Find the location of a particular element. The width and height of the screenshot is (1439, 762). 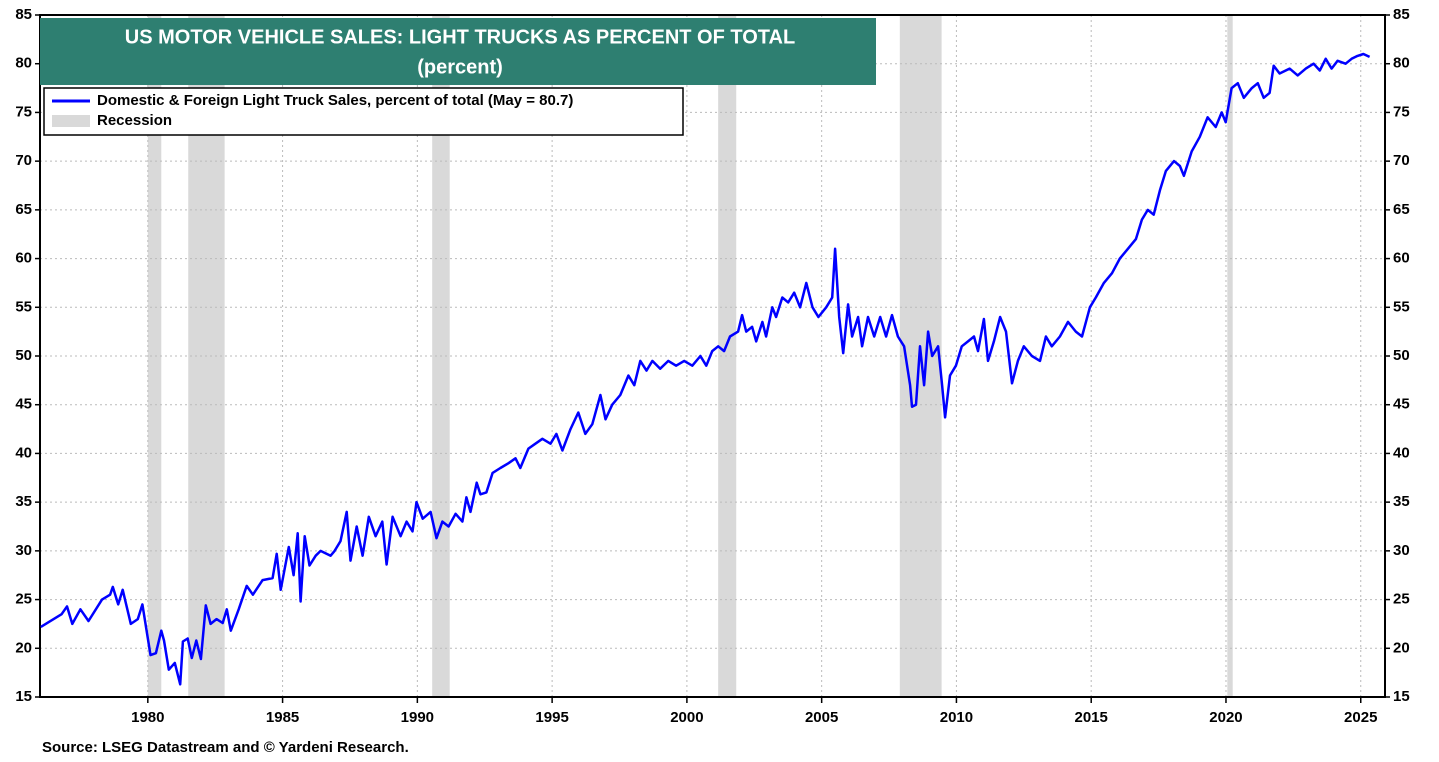

legend-box is located at coordinates (363, 111).